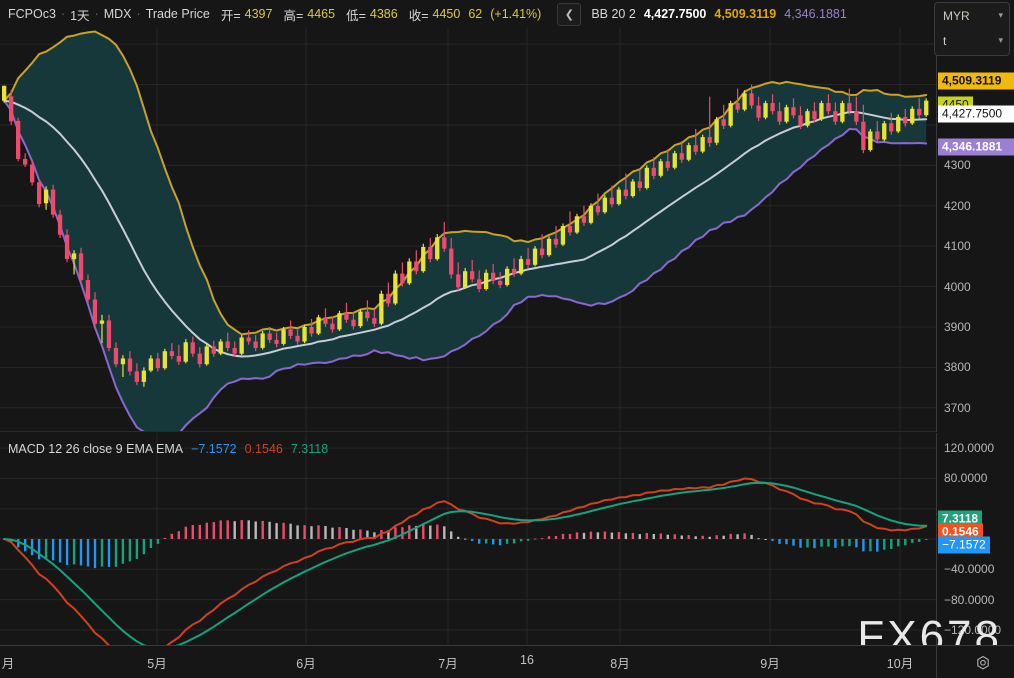 Image resolution: width=1014 pixels, height=678 pixels. What do you see at coordinates (306, 664) in the screenshot?
I see `time-label-2: 6月` at bounding box center [306, 664].